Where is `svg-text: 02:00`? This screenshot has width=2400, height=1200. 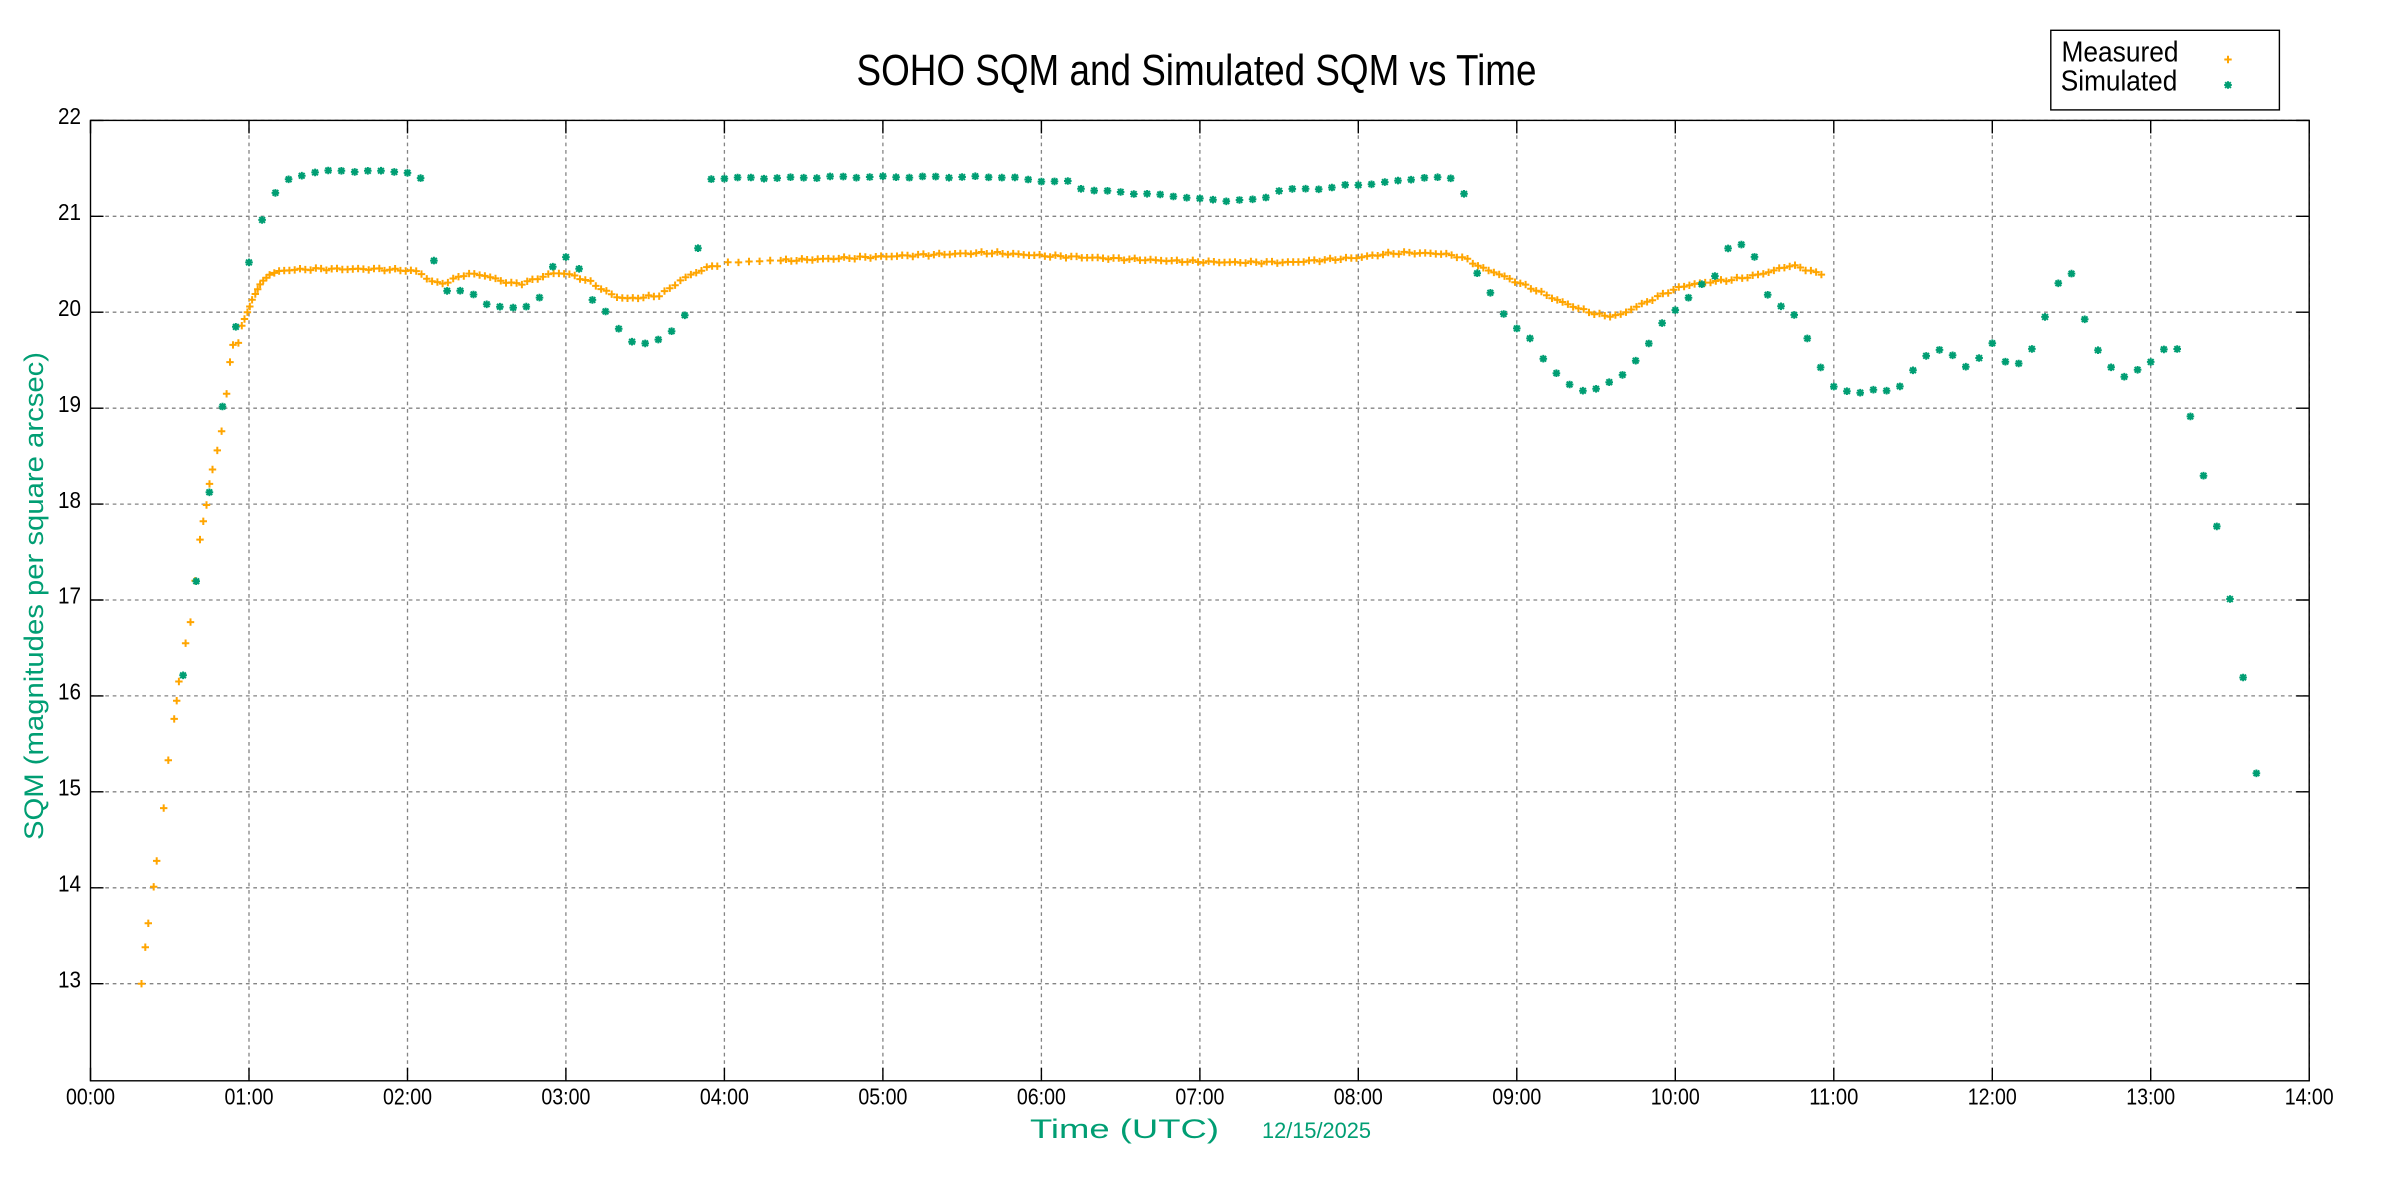 svg-text: 02:00 is located at coordinates (407, 1097).